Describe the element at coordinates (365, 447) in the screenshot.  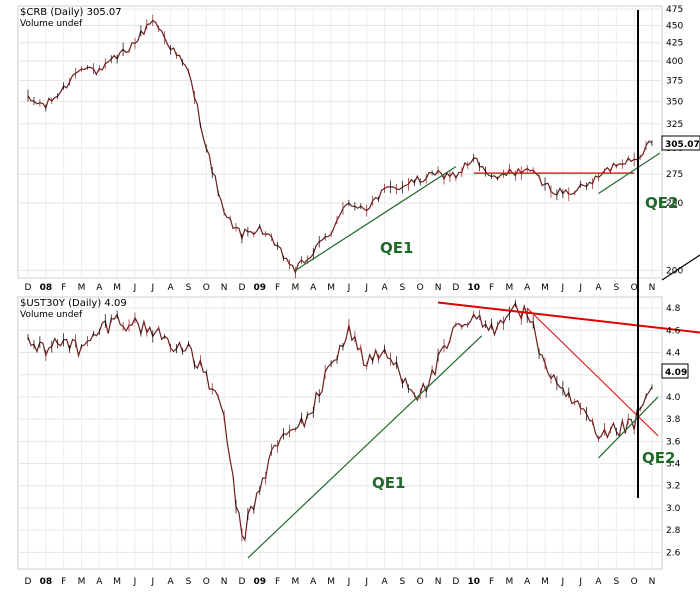
I see `ust30y-qe1-trendline` at that location.